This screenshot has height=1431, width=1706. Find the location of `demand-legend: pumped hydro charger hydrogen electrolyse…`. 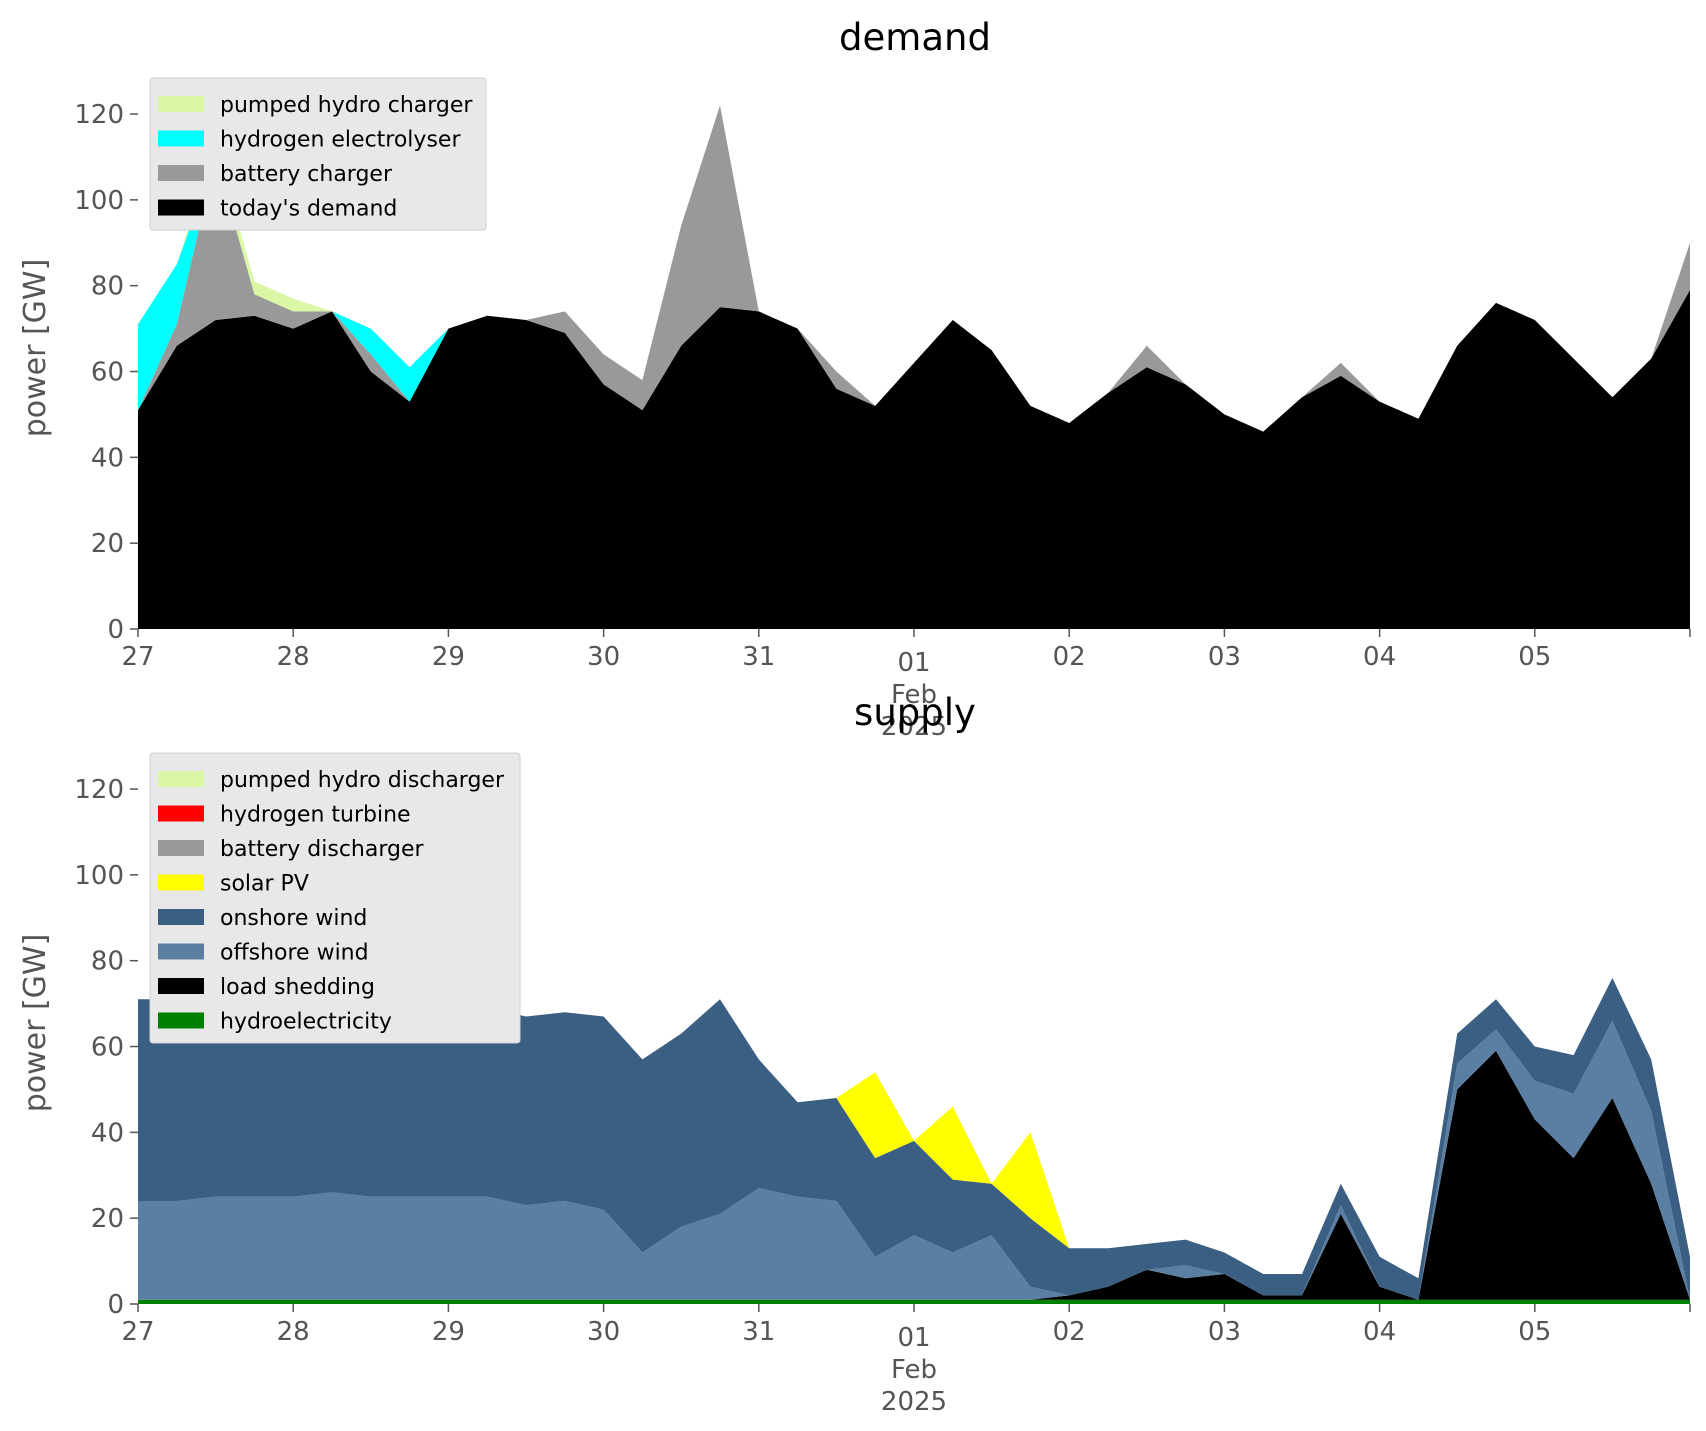

demand-legend: pumped hydro charger hydrogen electrolyse… is located at coordinates (318, 154).